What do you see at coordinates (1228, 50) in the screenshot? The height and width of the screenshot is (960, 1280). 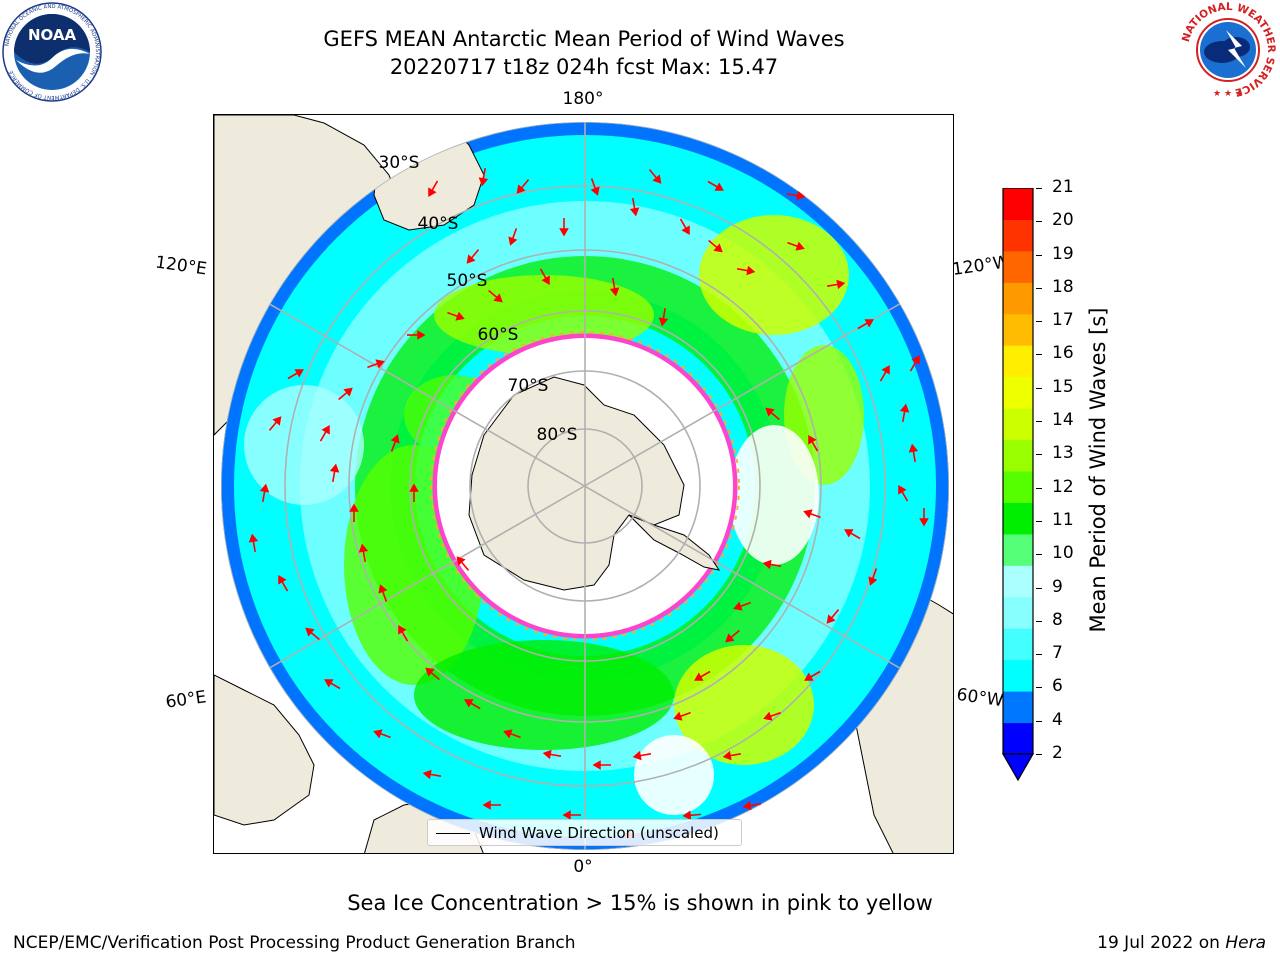 I see `nws-logo: NATIONAL WEATHER SERVICE ★ ★ ★` at bounding box center [1228, 50].